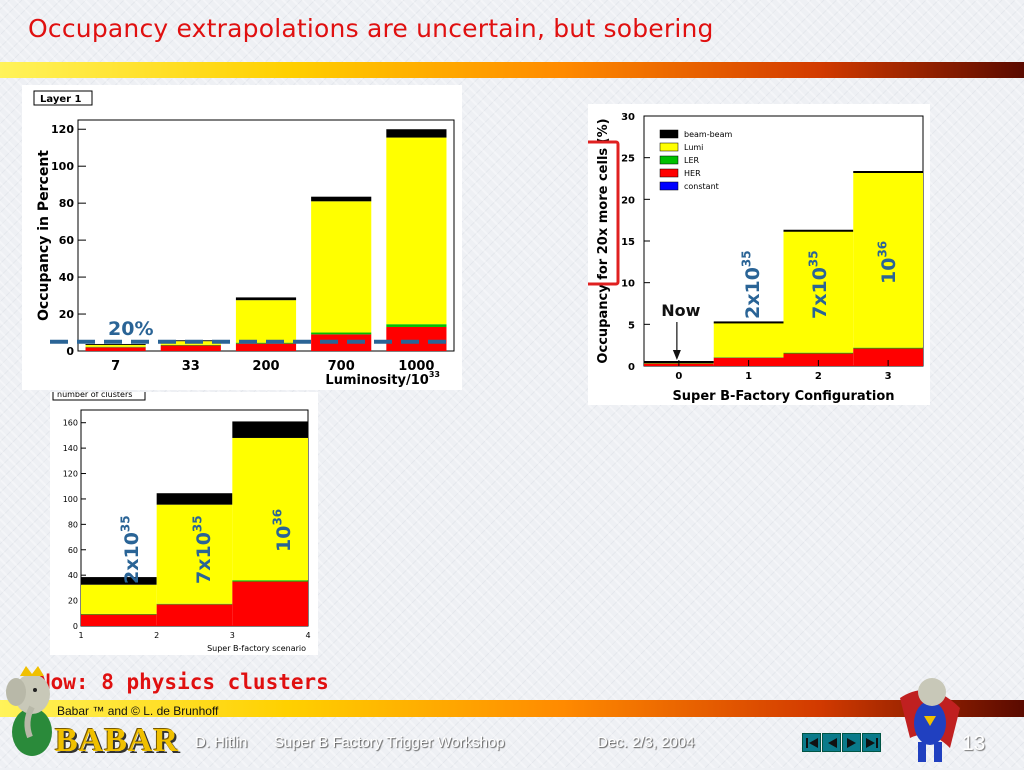 The height and width of the screenshot is (770, 1024). I want to click on skip-forward-icon, so click(871, 742).